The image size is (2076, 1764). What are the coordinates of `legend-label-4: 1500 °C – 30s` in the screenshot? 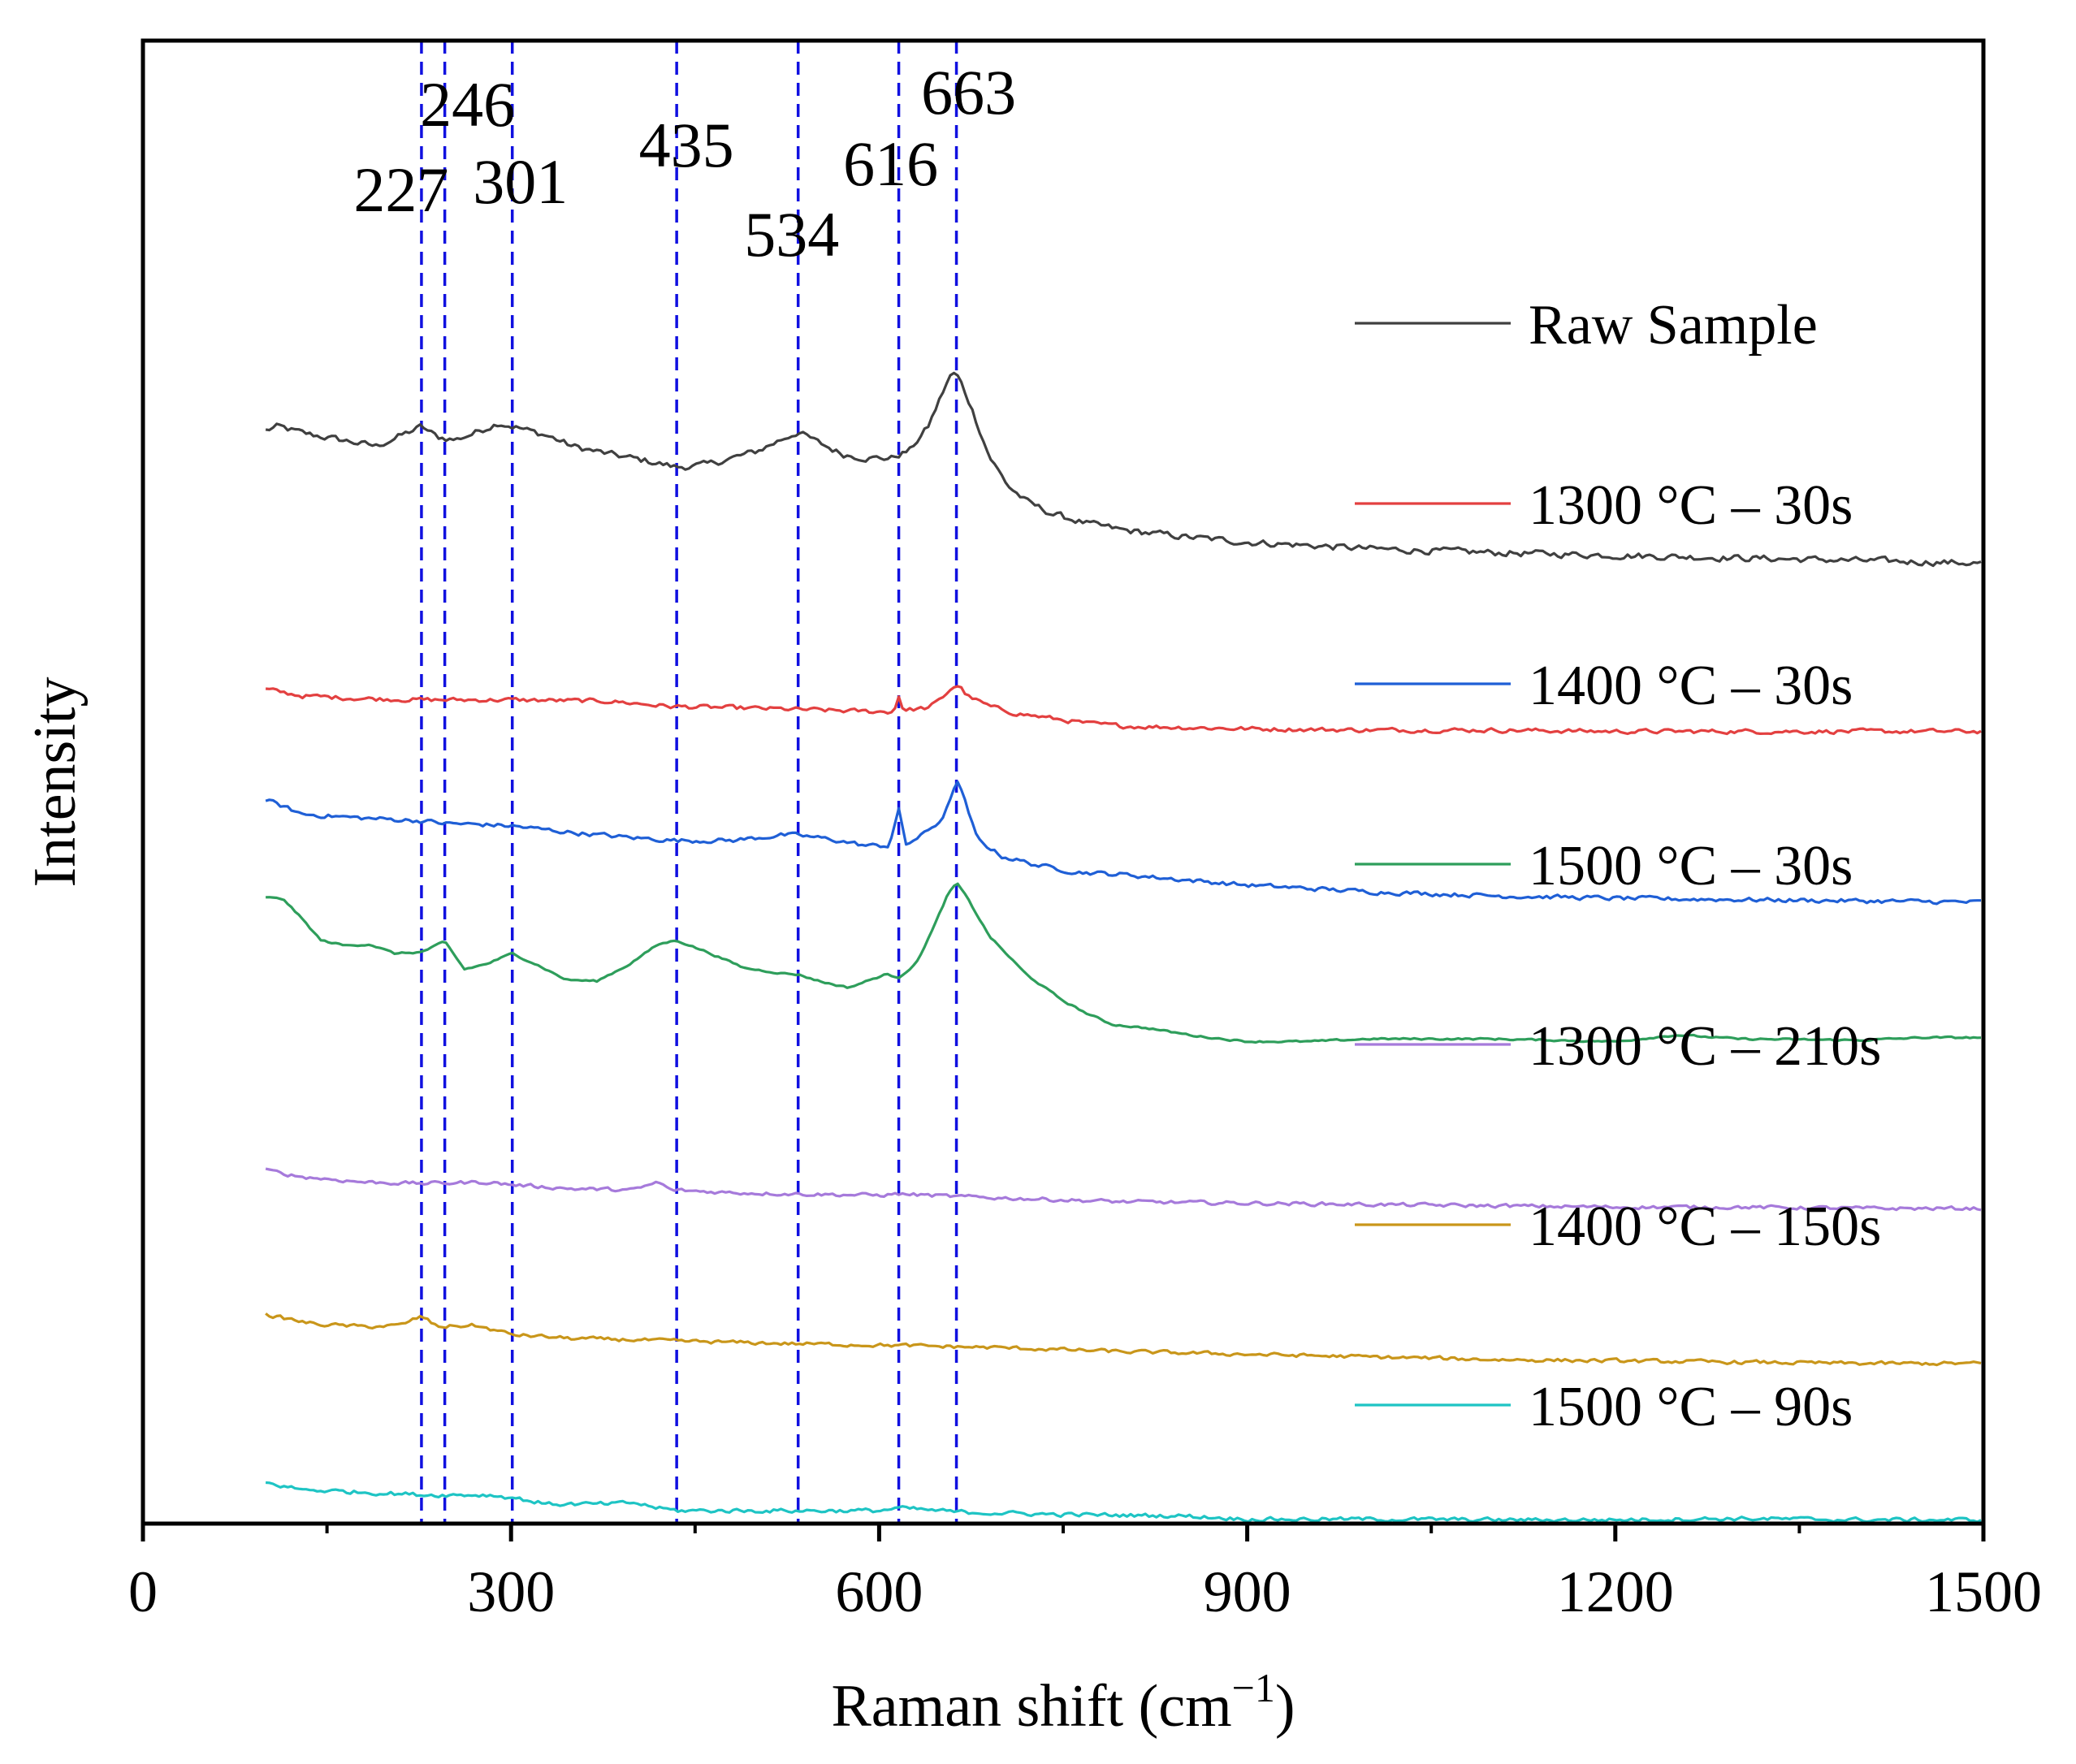 It's located at (1691, 866).